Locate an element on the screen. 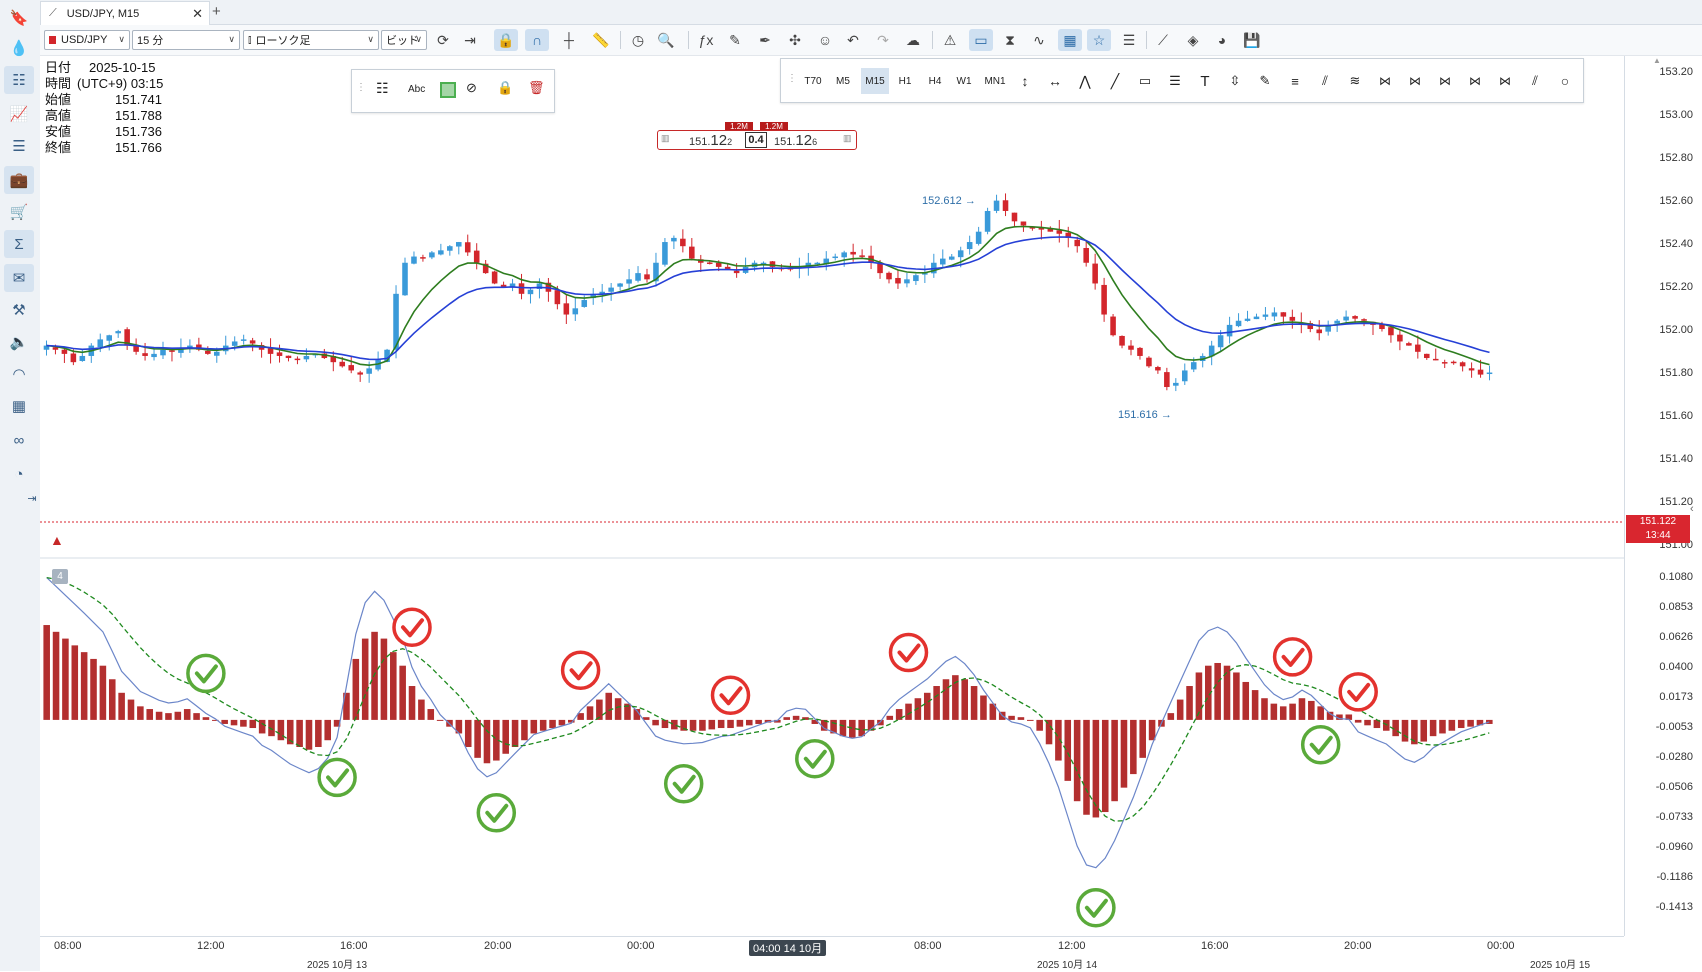 This screenshot has width=1702, height=972. palette-icon: ◕ is located at coordinates (1222, 40).